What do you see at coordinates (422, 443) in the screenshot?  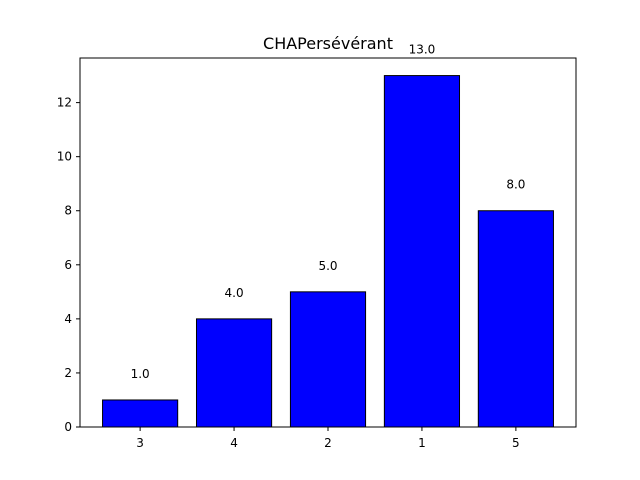 I see `x-tick-label: 1` at bounding box center [422, 443].